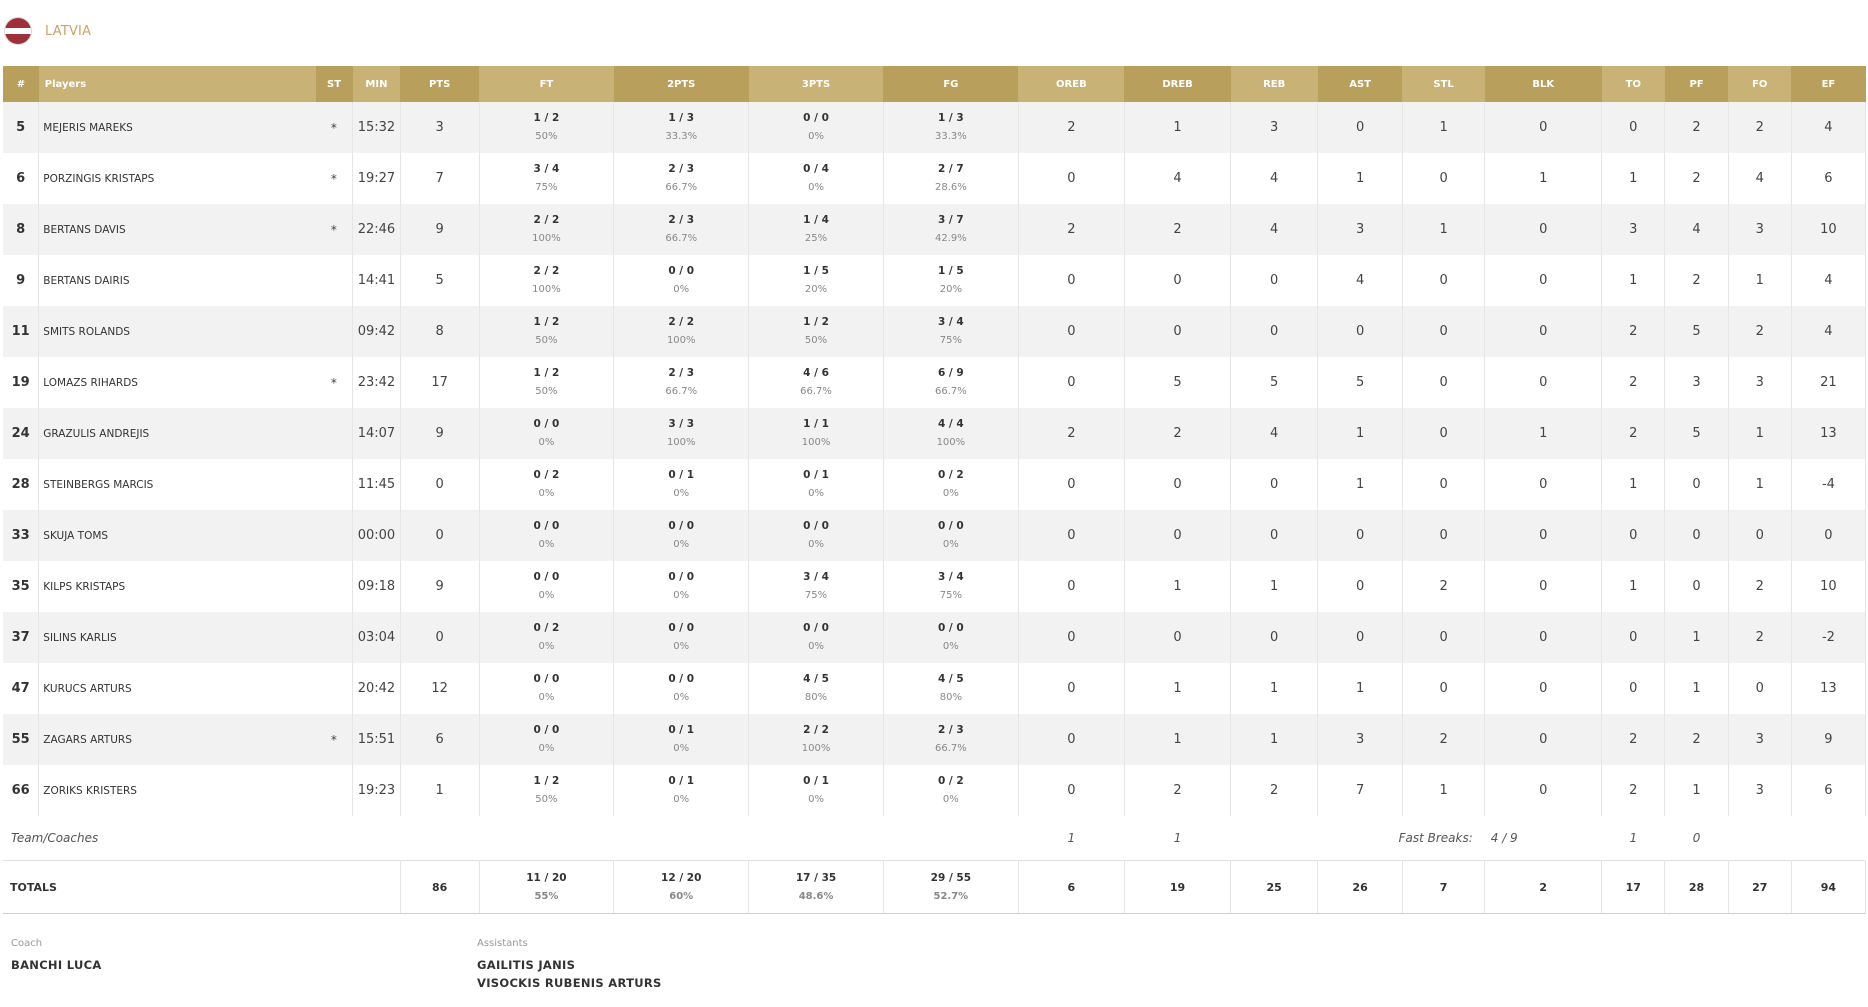  What do you see at coordinates (21, 84) in the screenshot?
I see `col-header-number: #` at bounding box center [21, 84].